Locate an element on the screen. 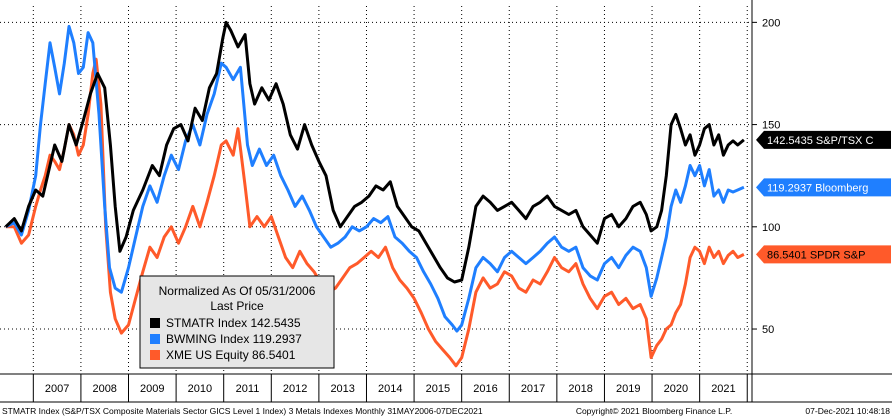  x-tick-label: 2020 is located at coordinates (676, 389).